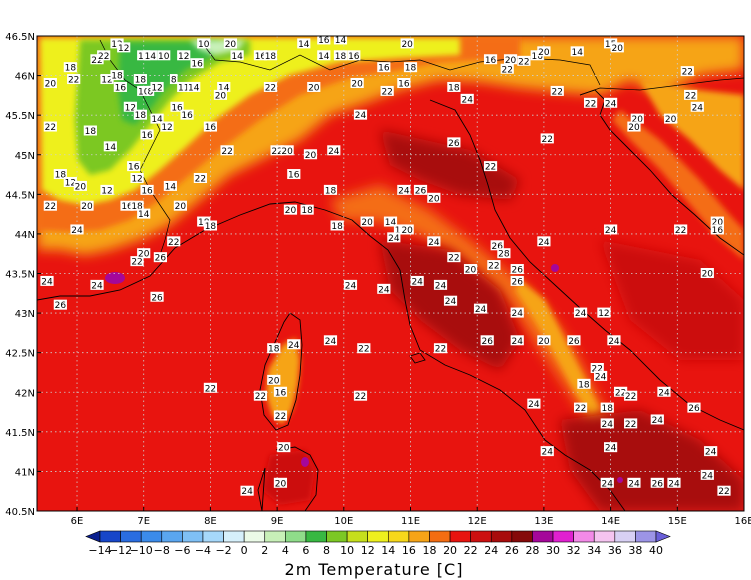 The width and height of the screenshot is (751, 580). I want to click on station-value-text: 14, so click(111, 148).